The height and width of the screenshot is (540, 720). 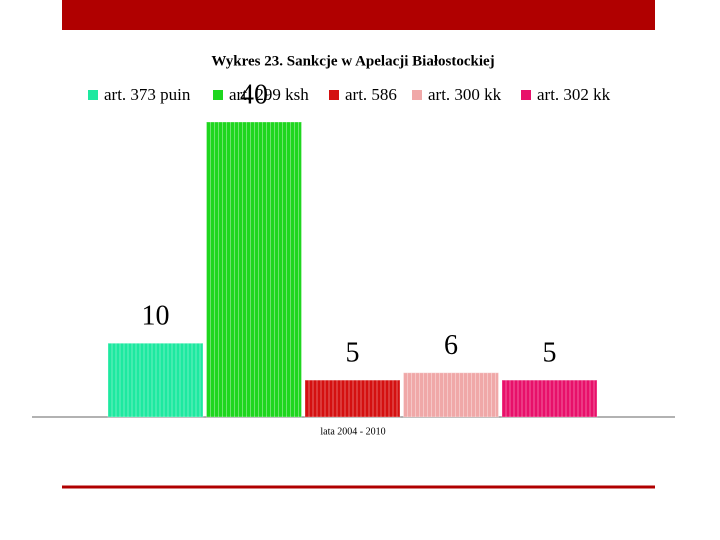 What do you see at coordinates (352, 431) in the screenshot?
I see `x-tick-label: lata 2004 - 2010` at bounding box center [352, 431].